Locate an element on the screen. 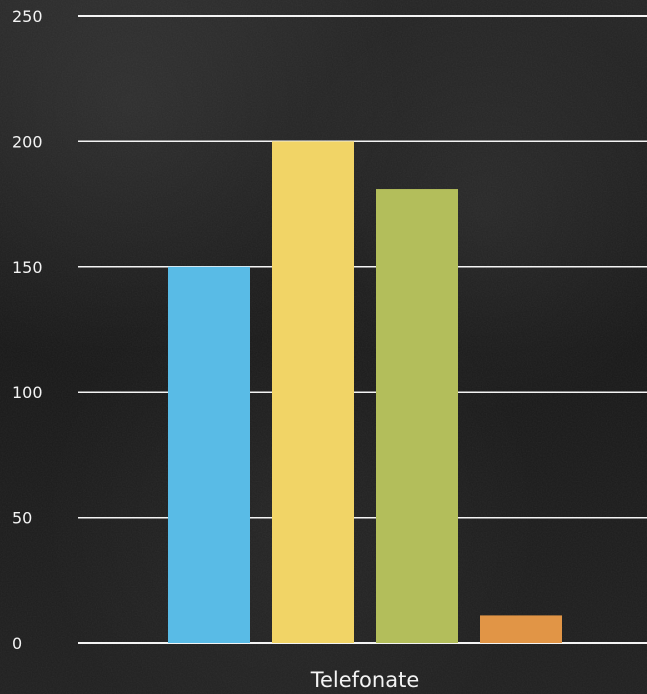 This screenshot has height=694, width=647. y-tick-label-150: 150 is located at coordinates (27, 267).